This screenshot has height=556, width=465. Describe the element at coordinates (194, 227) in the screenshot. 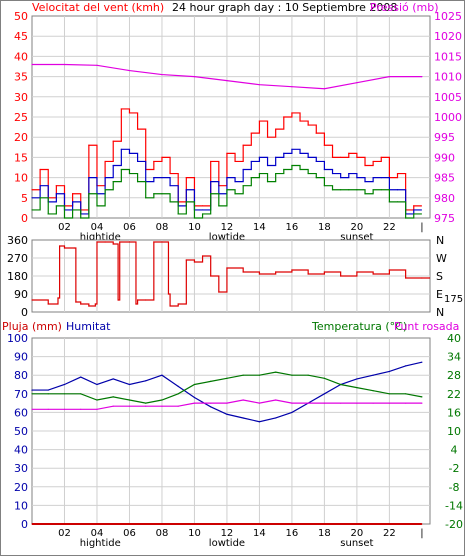

I see `x-tick-label-0-4: 10` at that location.